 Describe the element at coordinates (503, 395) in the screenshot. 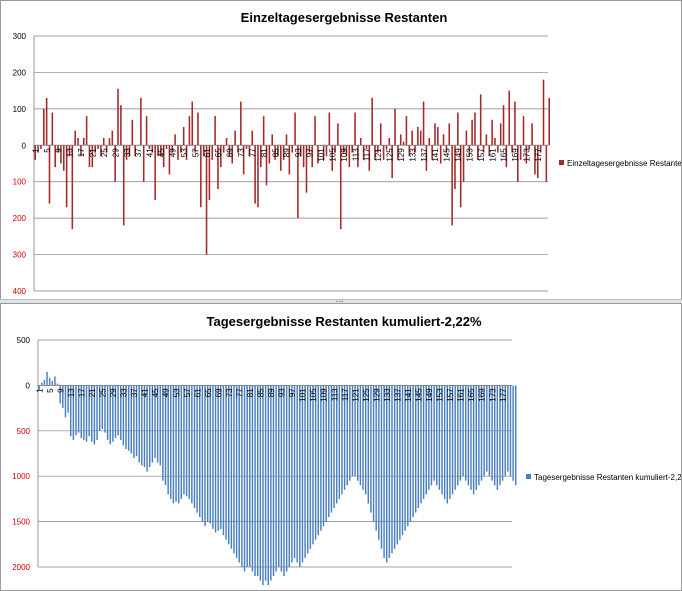

I see `x-tick-label: 177` at that location.